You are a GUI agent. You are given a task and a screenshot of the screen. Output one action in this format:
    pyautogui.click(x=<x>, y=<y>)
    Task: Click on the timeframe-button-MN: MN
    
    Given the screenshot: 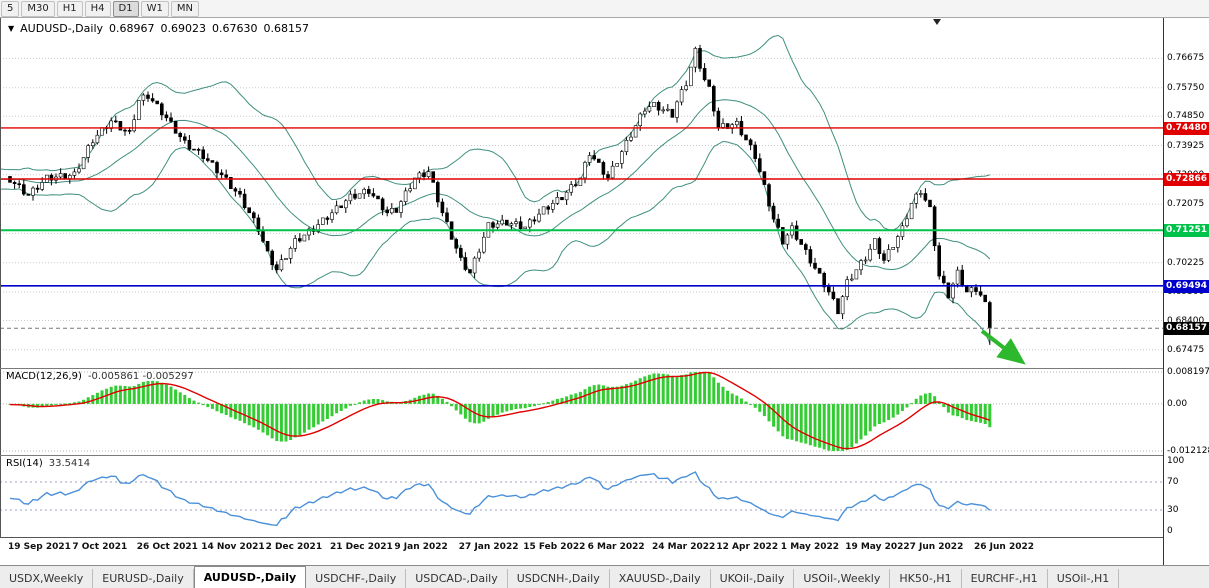 What is the action you would take?
    pyautogui.click(x=184, y=8)
    